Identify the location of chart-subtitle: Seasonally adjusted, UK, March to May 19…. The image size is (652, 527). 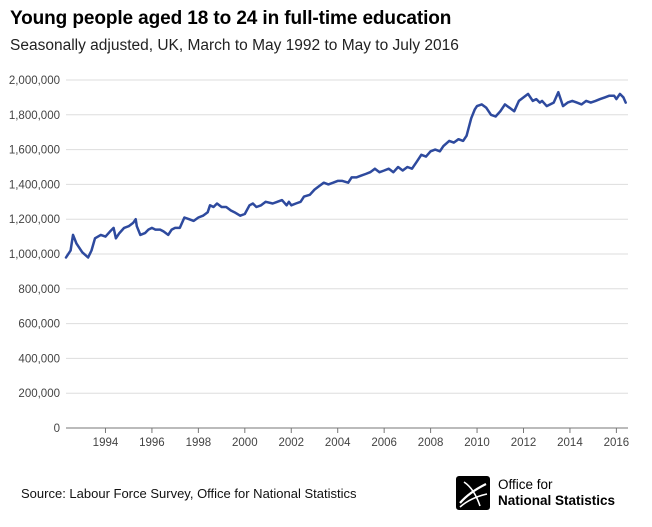
(234, 45).